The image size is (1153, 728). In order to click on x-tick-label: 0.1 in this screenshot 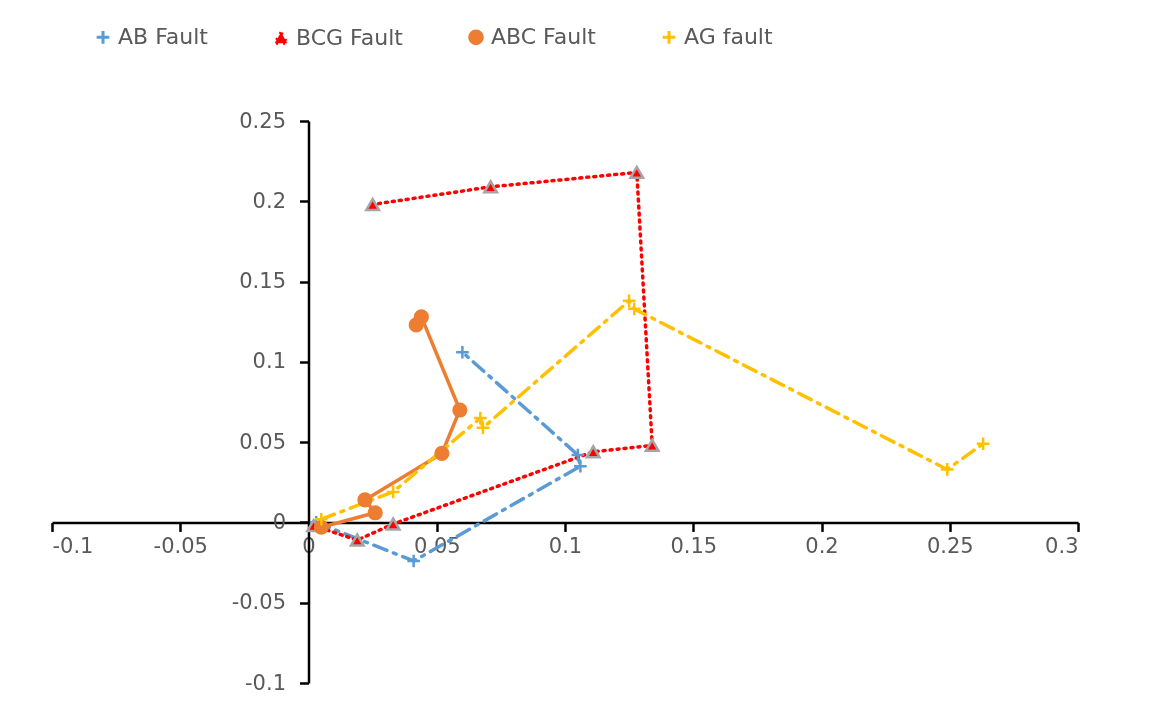, I will do `click(565, 545)`.